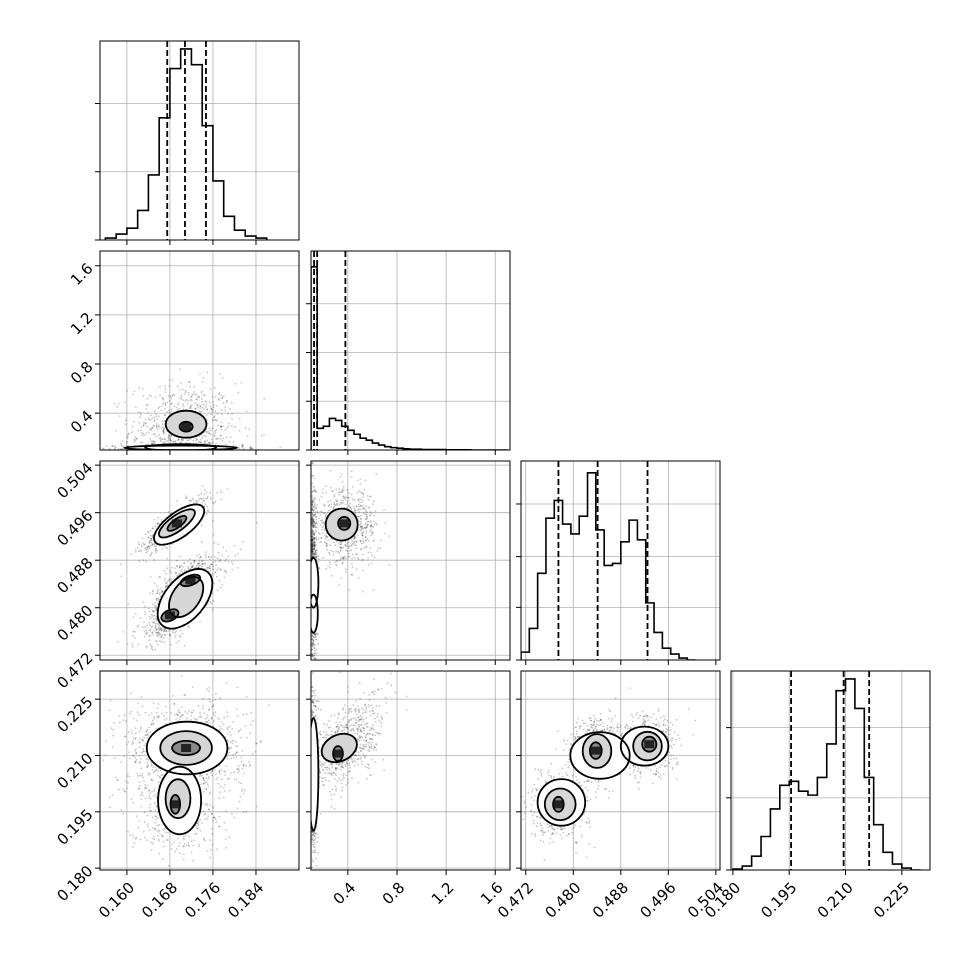 The width and height of the screenshot is (970, 970). I want to click on contour-line-outer, so click(315, 583).